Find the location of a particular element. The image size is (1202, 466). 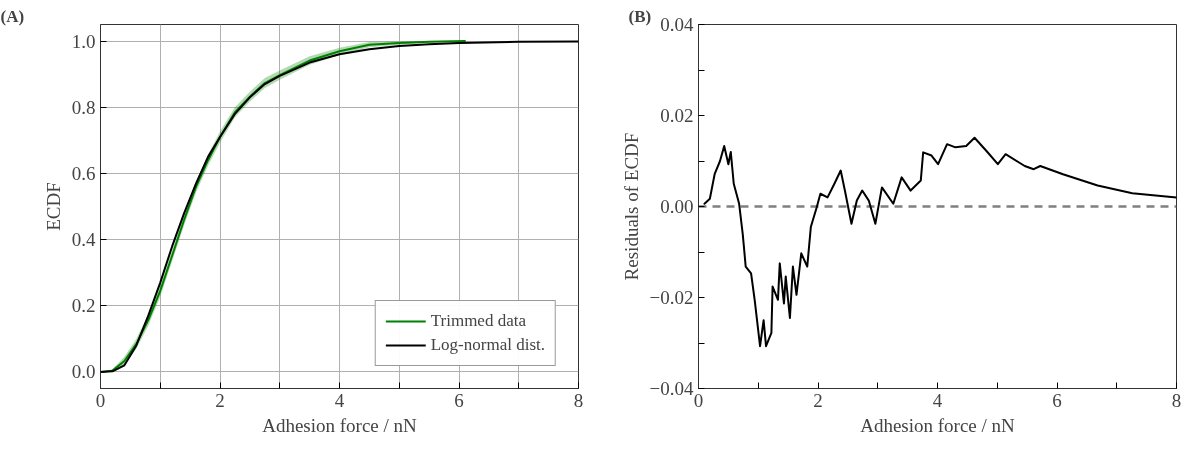

y-tick-label: 1.0 is located at coordinates (83, 41).